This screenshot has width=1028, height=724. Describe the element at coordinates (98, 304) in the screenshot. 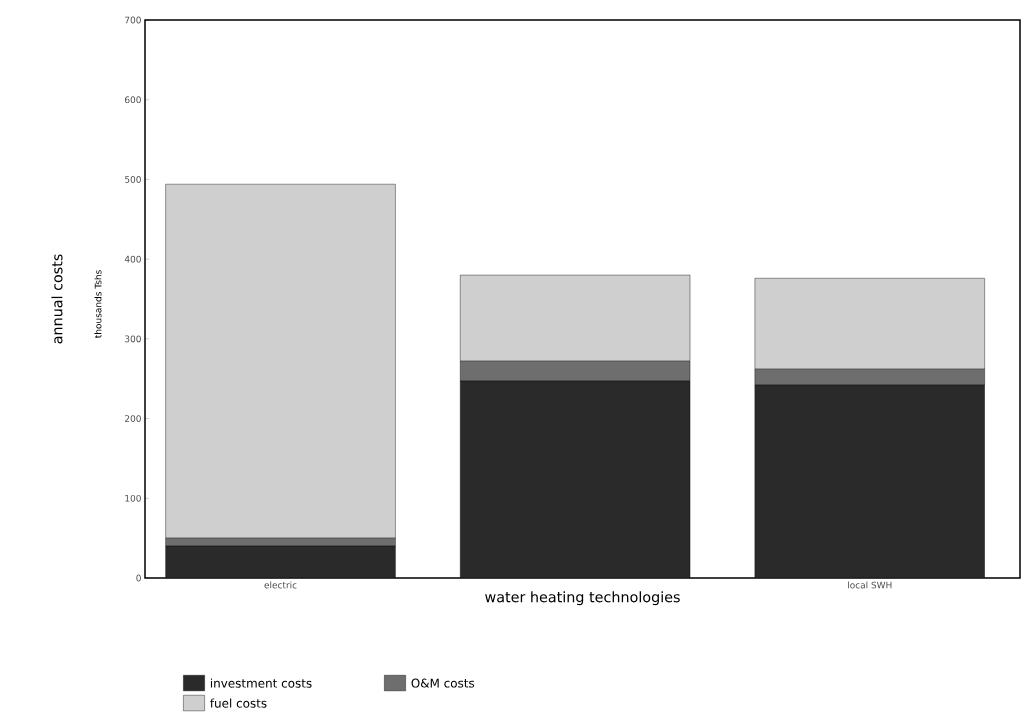

I see `text: thousands Tshs` at that location.